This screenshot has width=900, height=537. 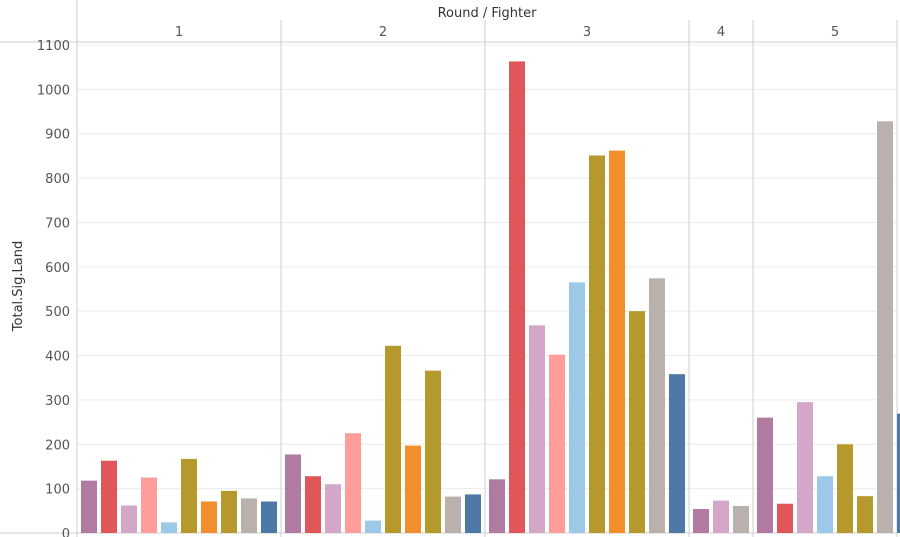 What do you see at coordinates (488, 13) in the screenshot?
I see `chart-title: Round / Fighter` at bounding box center [488, 13].